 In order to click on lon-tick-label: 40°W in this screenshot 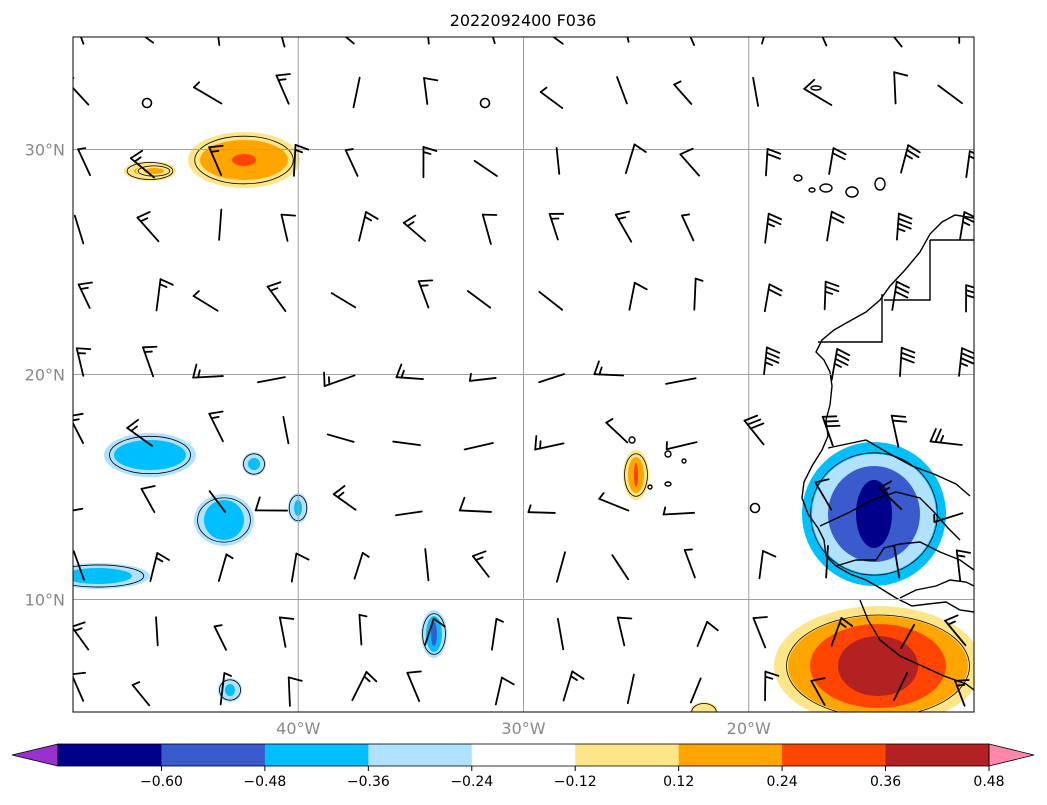, I will do `click(298, 728)`.